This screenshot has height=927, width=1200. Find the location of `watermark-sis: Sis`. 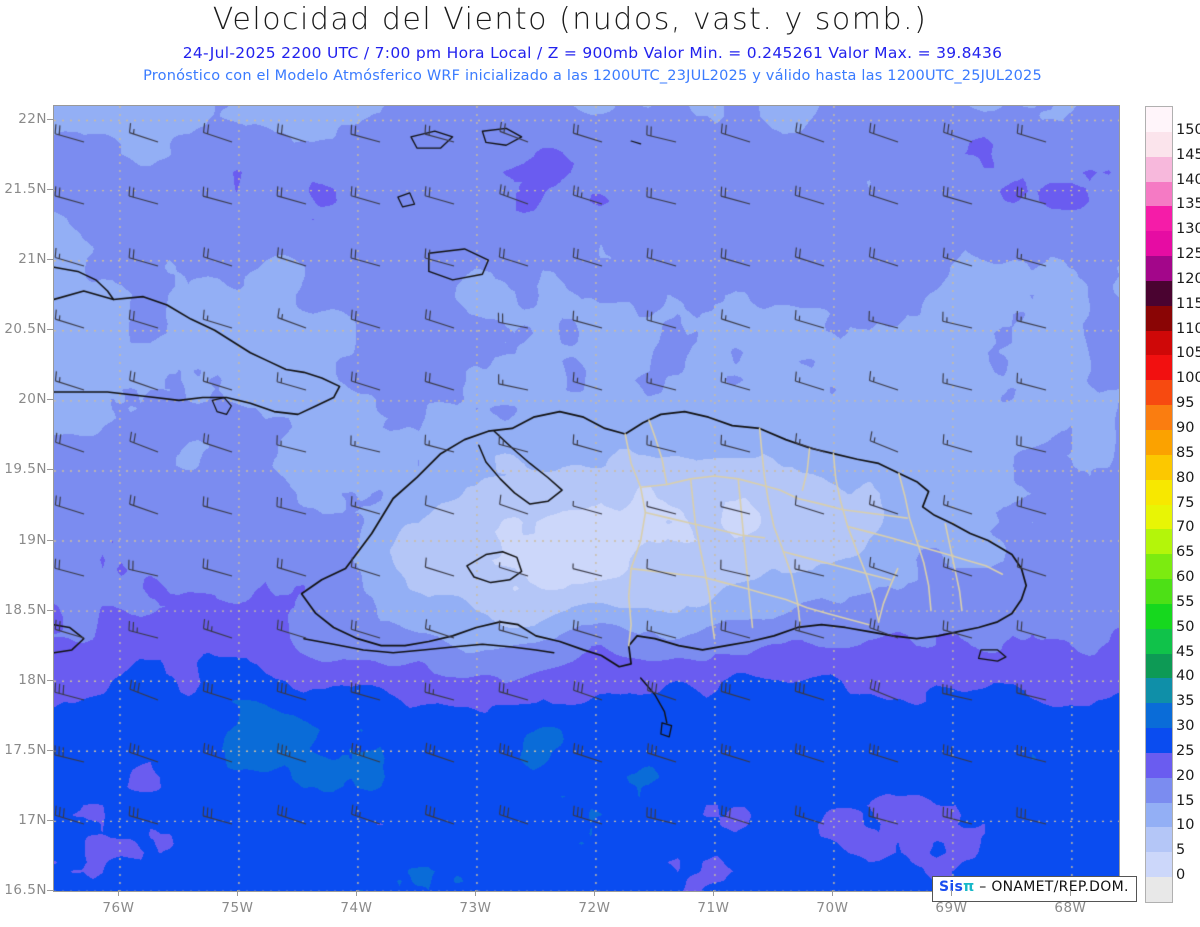

watermark-sis: Sis is located at coordinates (951, 887).